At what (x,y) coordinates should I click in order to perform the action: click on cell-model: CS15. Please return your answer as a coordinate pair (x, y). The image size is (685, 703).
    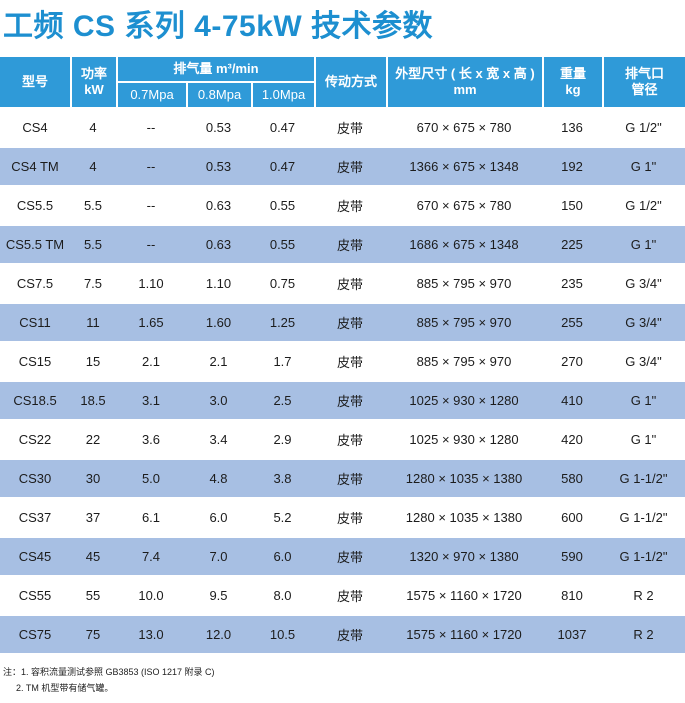
    Looking at the image, I should click on (35, 362).